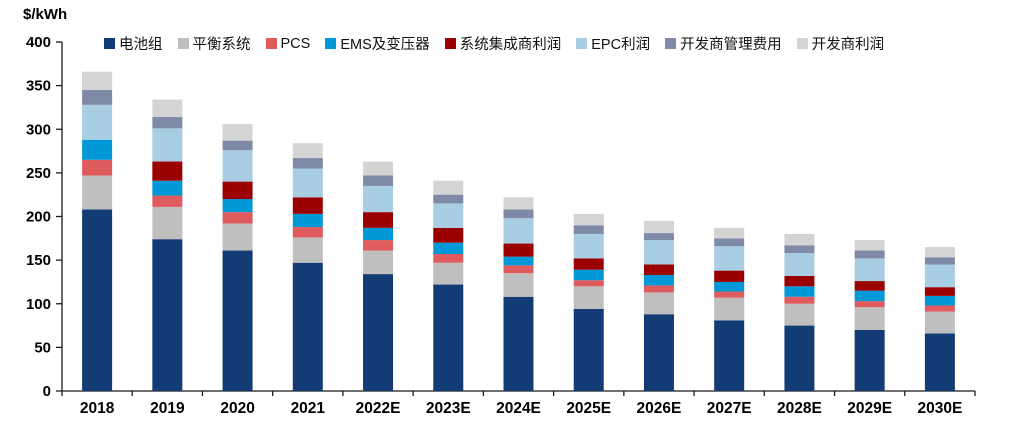 The image size is (1020, 430). I want to click on y-tick-label: 400, so click(38, 42).